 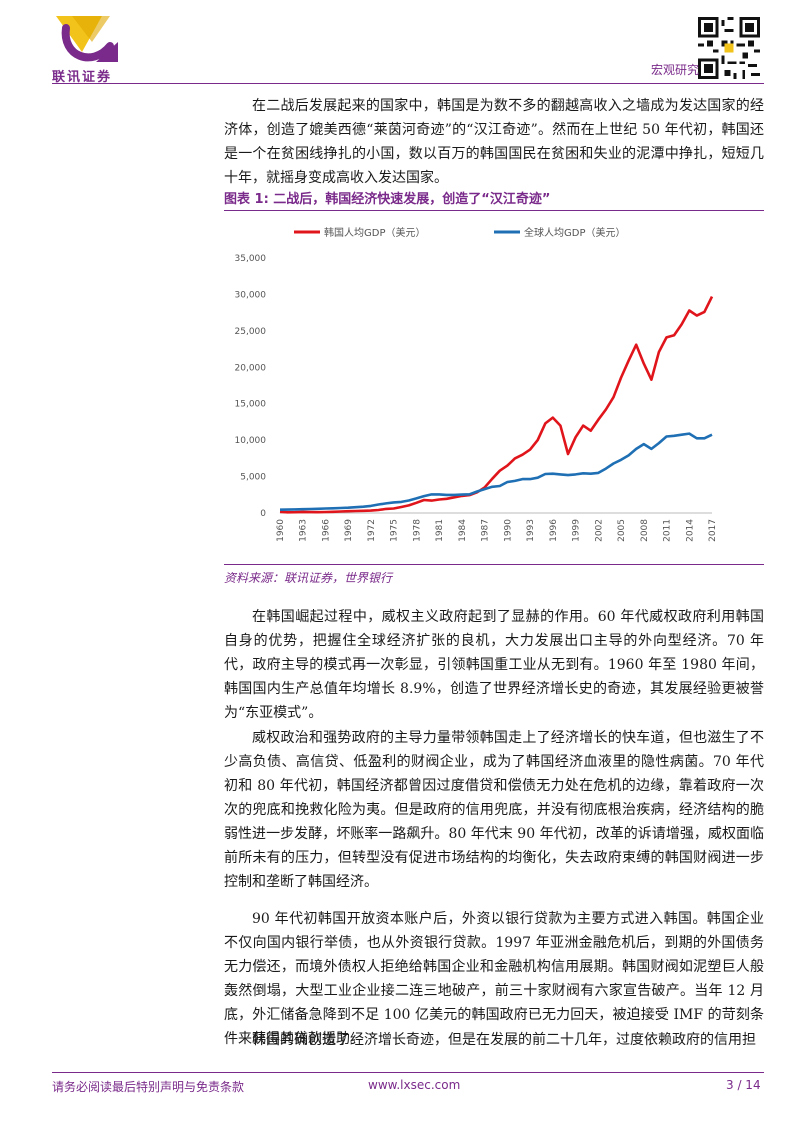 I want to click on header-divider, so click(x=408, y=83).